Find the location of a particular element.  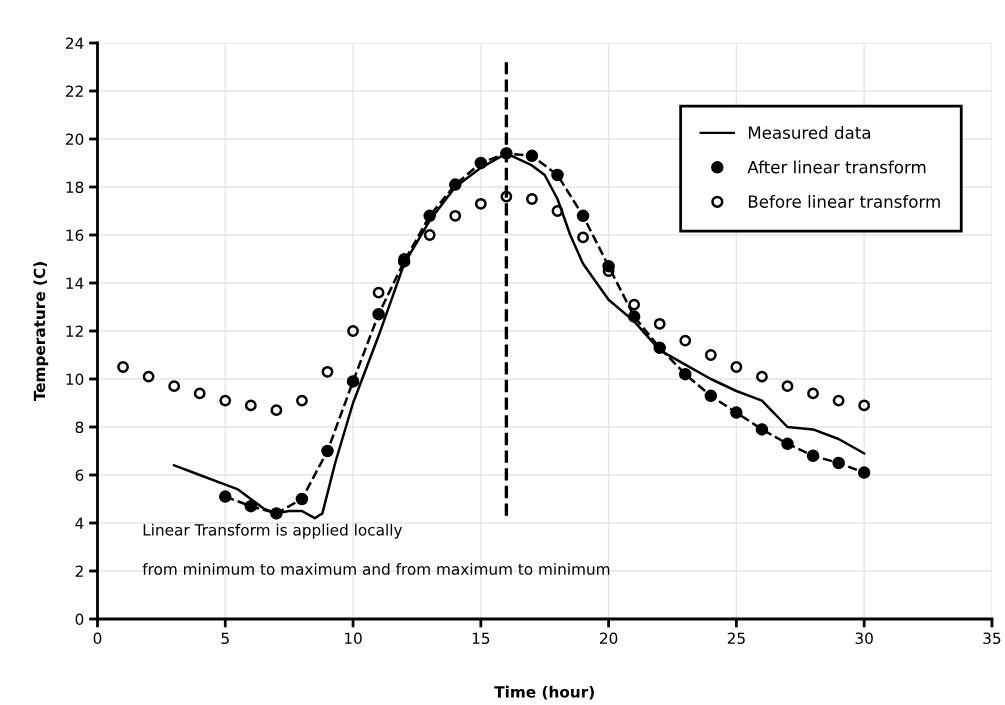

annotation: from minimum to maximum and from maximum to minimum is located at coordinates (376, 569).